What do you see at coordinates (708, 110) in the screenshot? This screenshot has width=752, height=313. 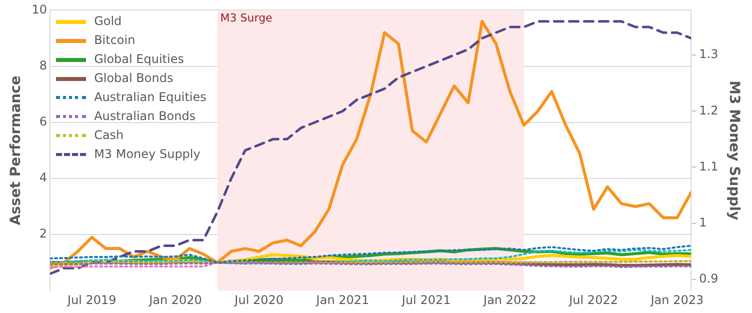 I see `y2-tick-label: 1.2` at bounding box center [708, 110].